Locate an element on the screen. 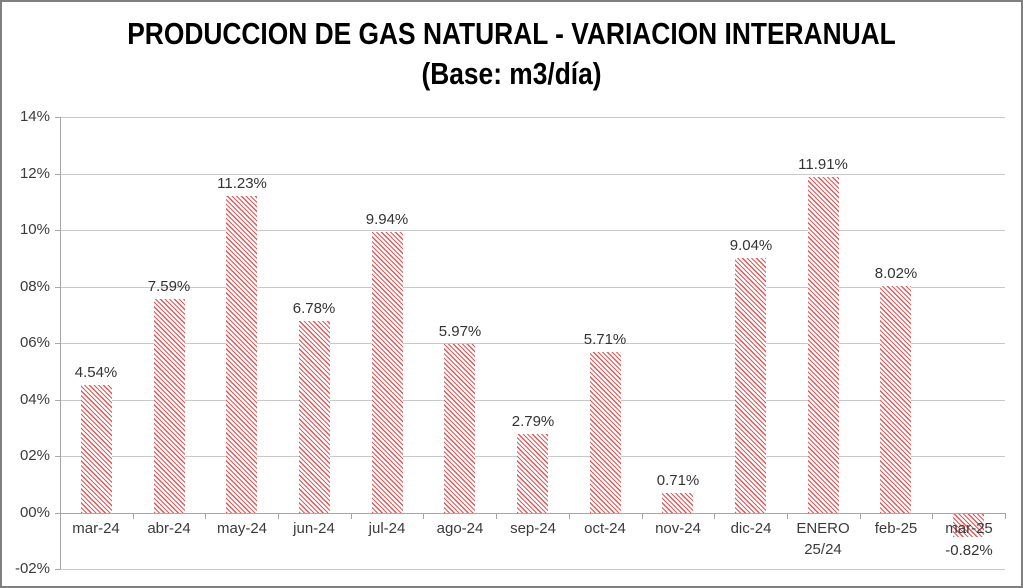 The image size is (1023, 588). bar-data-label: 5.97% is located at coordinates (460, 331).